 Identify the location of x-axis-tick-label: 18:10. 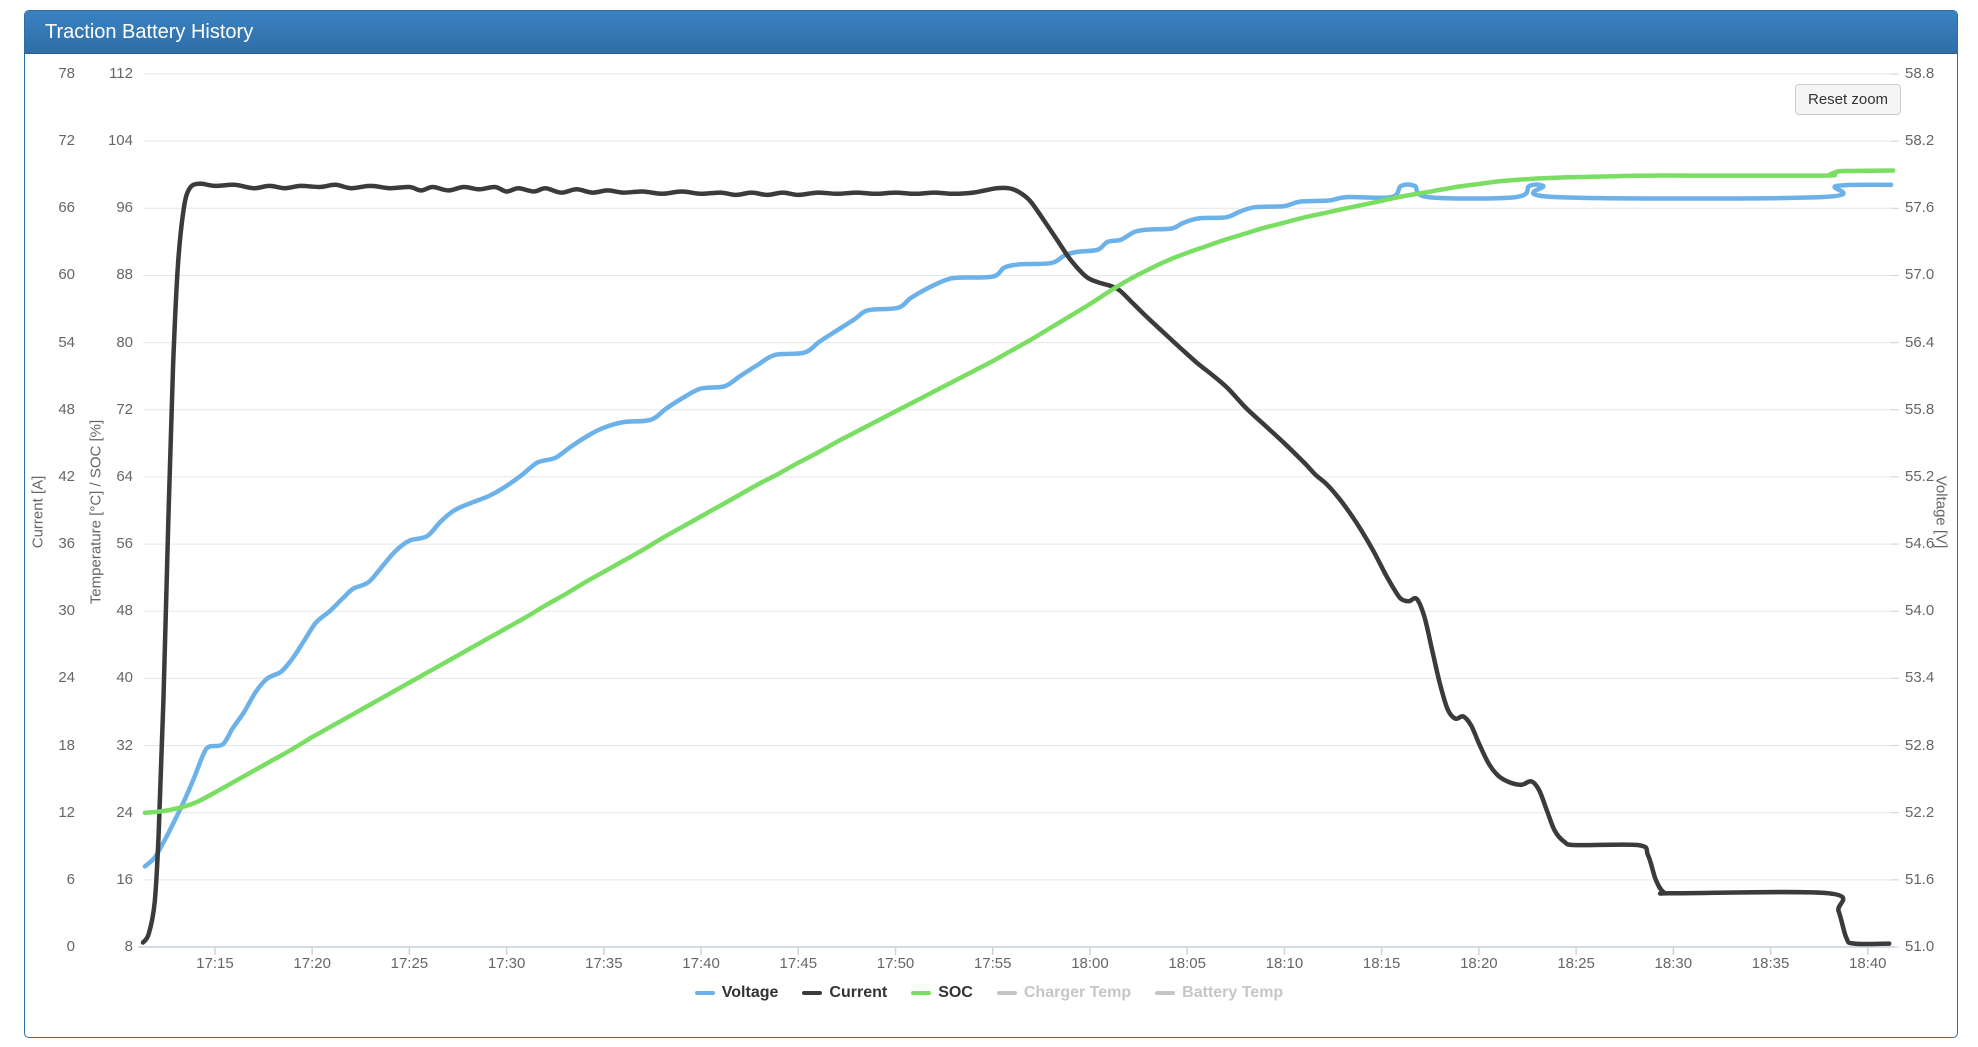
(1284, 963).